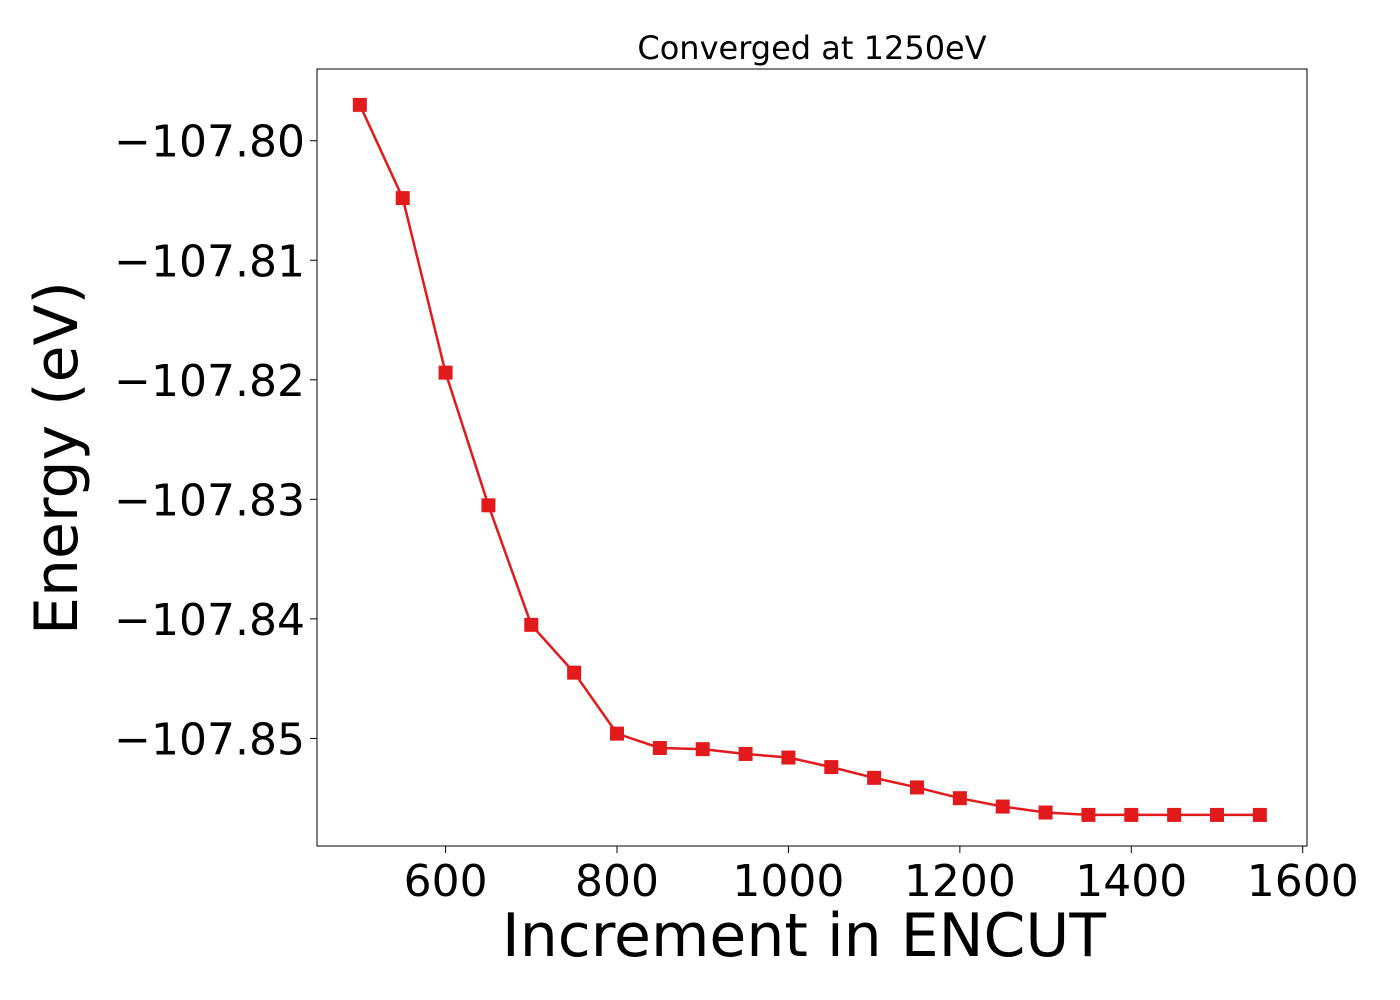 Image resolution: width=1400 pixels, height=1000 pixels. What do you see at coordinates (804, 936) in the screenshot?
I see `x-axis-label: Increment in ENCUT` at bounding box center [804, 936].